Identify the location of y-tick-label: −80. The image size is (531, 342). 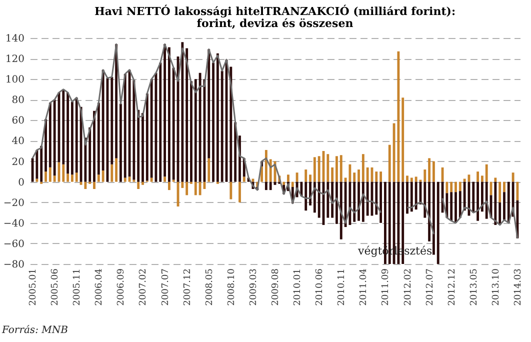
(13, 265).